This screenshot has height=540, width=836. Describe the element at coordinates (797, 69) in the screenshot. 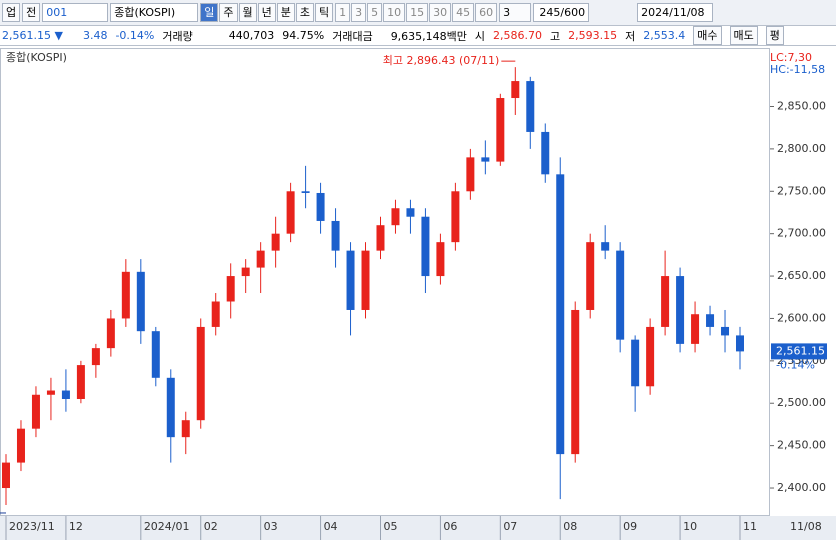

I see `hc-label: HC:-11,58` at that location.